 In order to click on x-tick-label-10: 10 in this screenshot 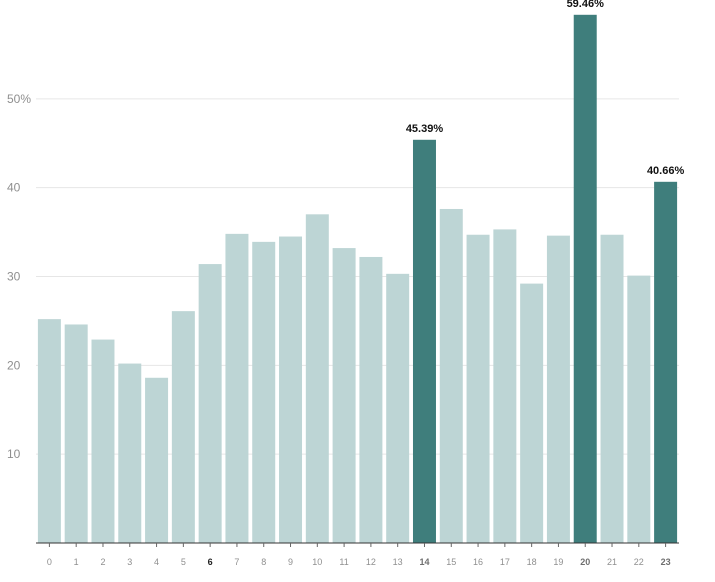, I will do `click(317, 562)`.